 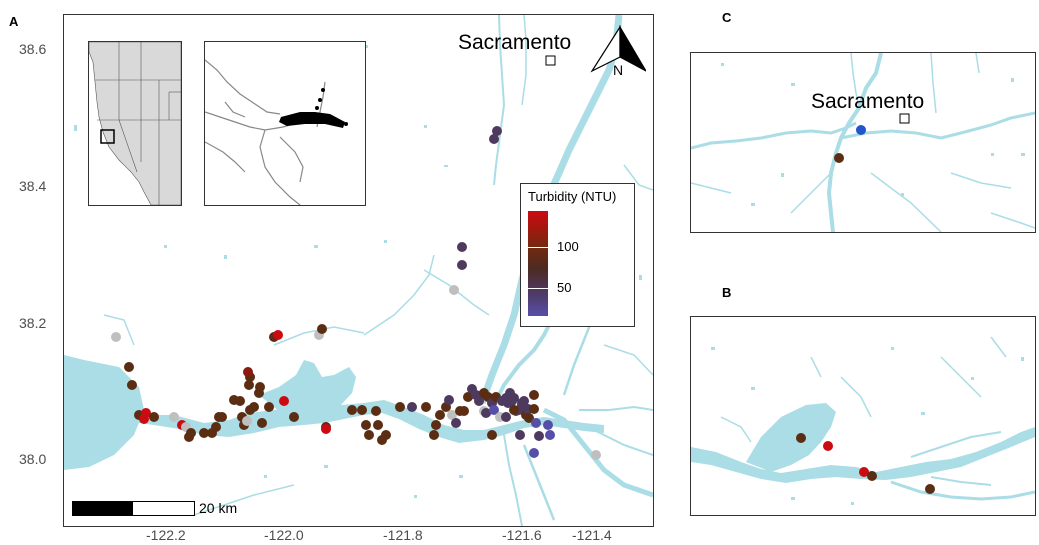 What do you see at coordinates (522, 535) in the screenshot?
I see `x-tick-label: -121.6` at bounding box center [522, 535].